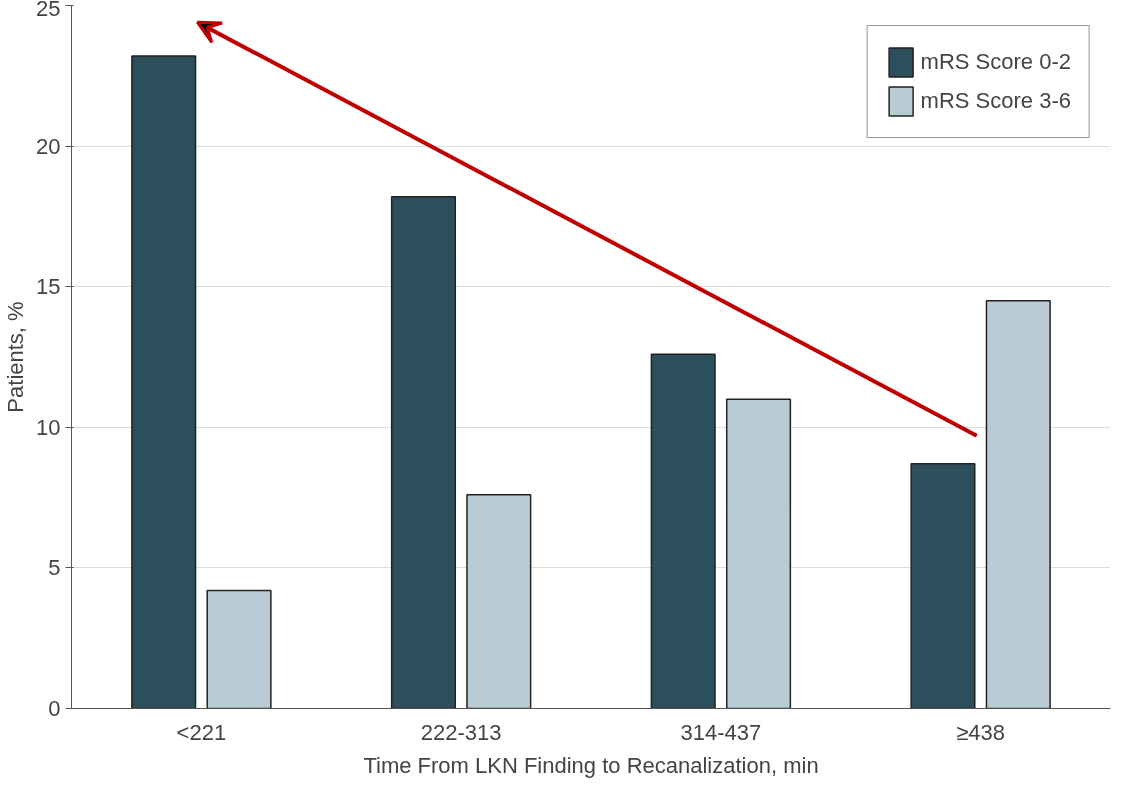 The width and height of the screenshot is (1130, 789). Describe the element at coordinates (995, 62) in the screenshot. I see `legend-label: mRS Score 0-2` at that location.